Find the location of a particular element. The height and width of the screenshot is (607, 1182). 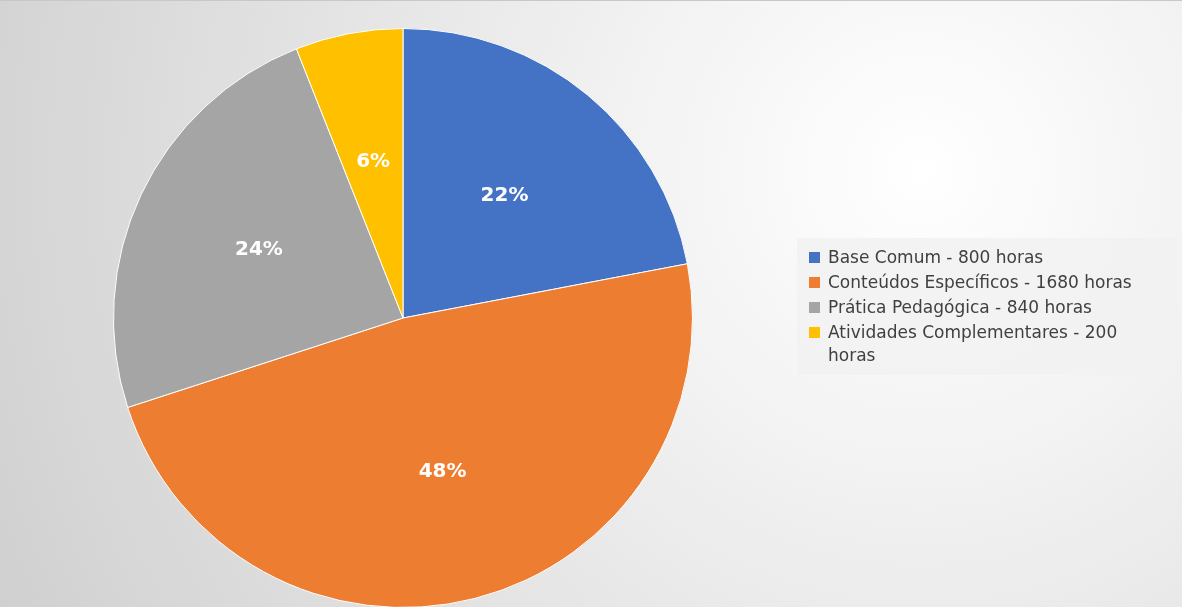

data-label: 6% is located at coordinates (373, 159).